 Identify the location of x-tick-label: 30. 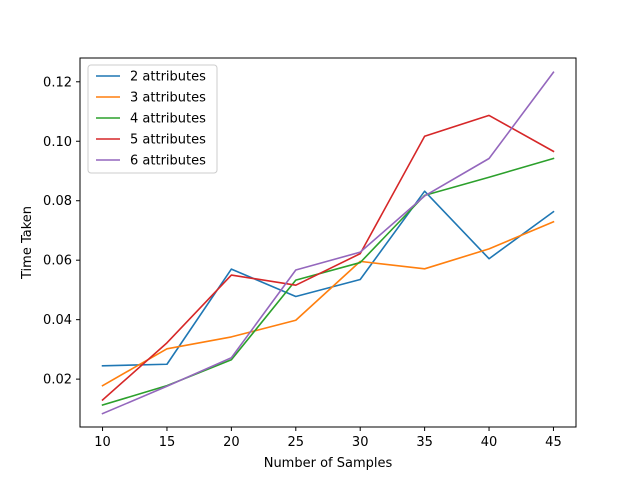
(360, 442).